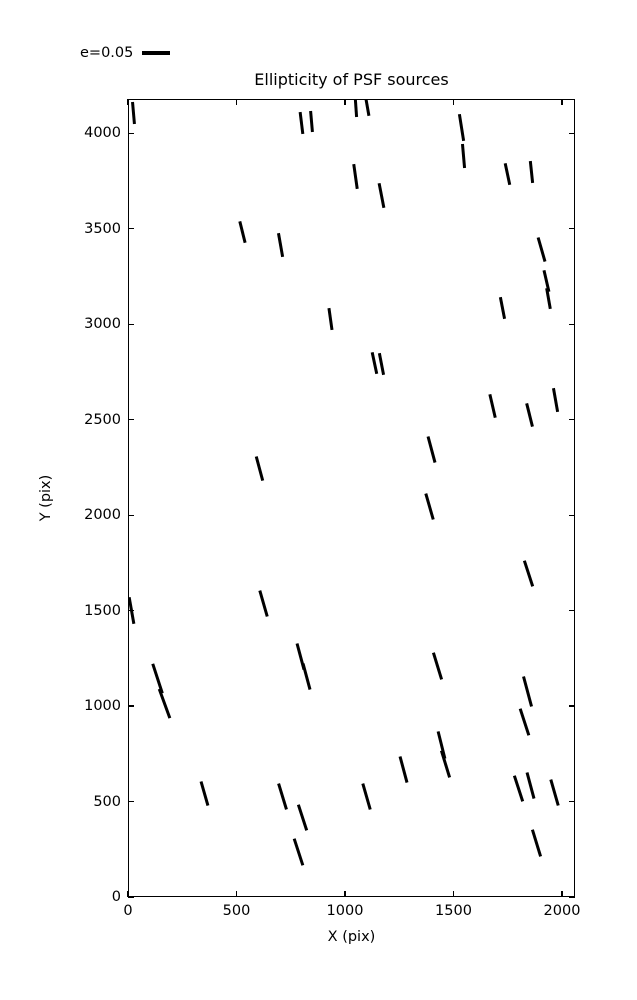 Image resolution: width=637 pixels, height=1000 pixels. I want to click on y-axis-tick-label: 3000, so click(102, 324).